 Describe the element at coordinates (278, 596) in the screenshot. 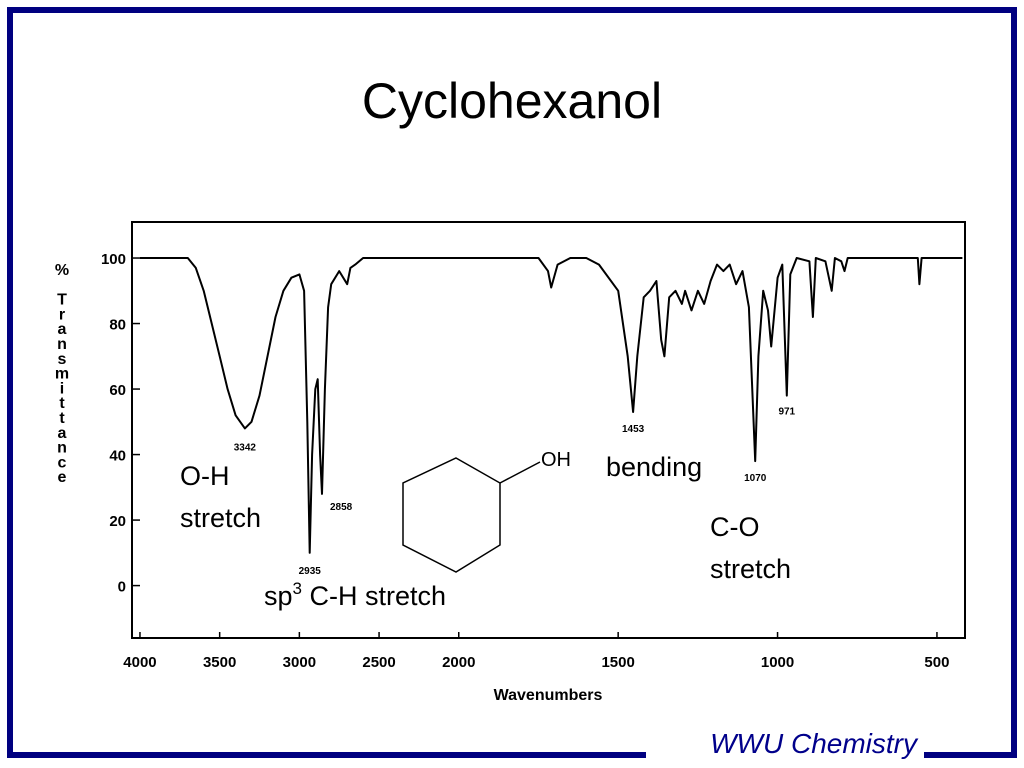

I see `annotation-part: sp` at that location.